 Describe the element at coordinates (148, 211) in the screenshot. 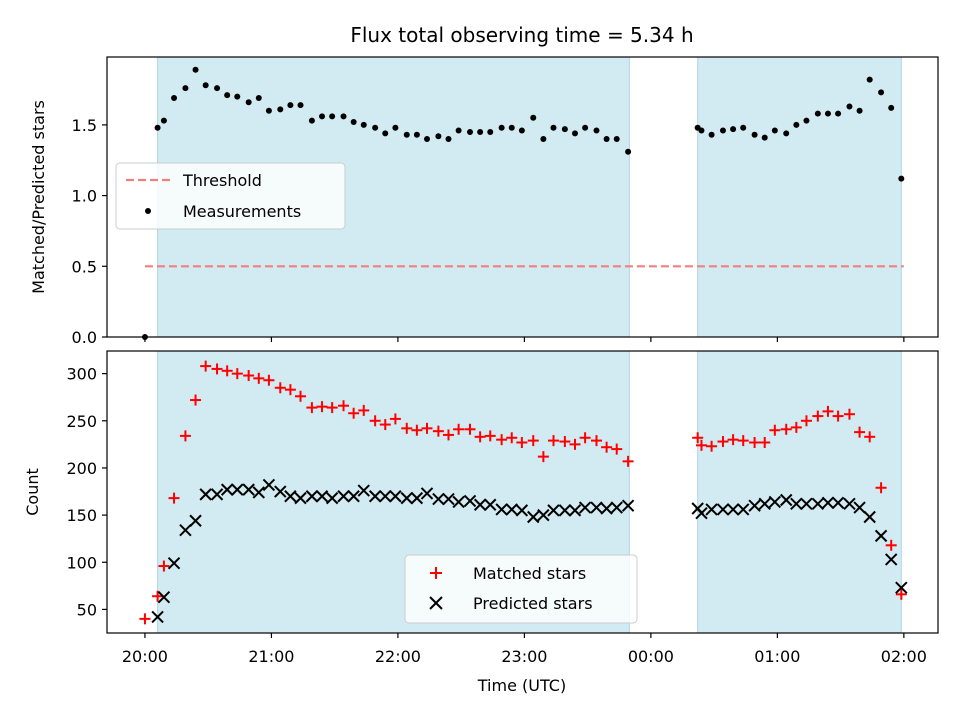

I see `legend-measurements-swatch` at that location.